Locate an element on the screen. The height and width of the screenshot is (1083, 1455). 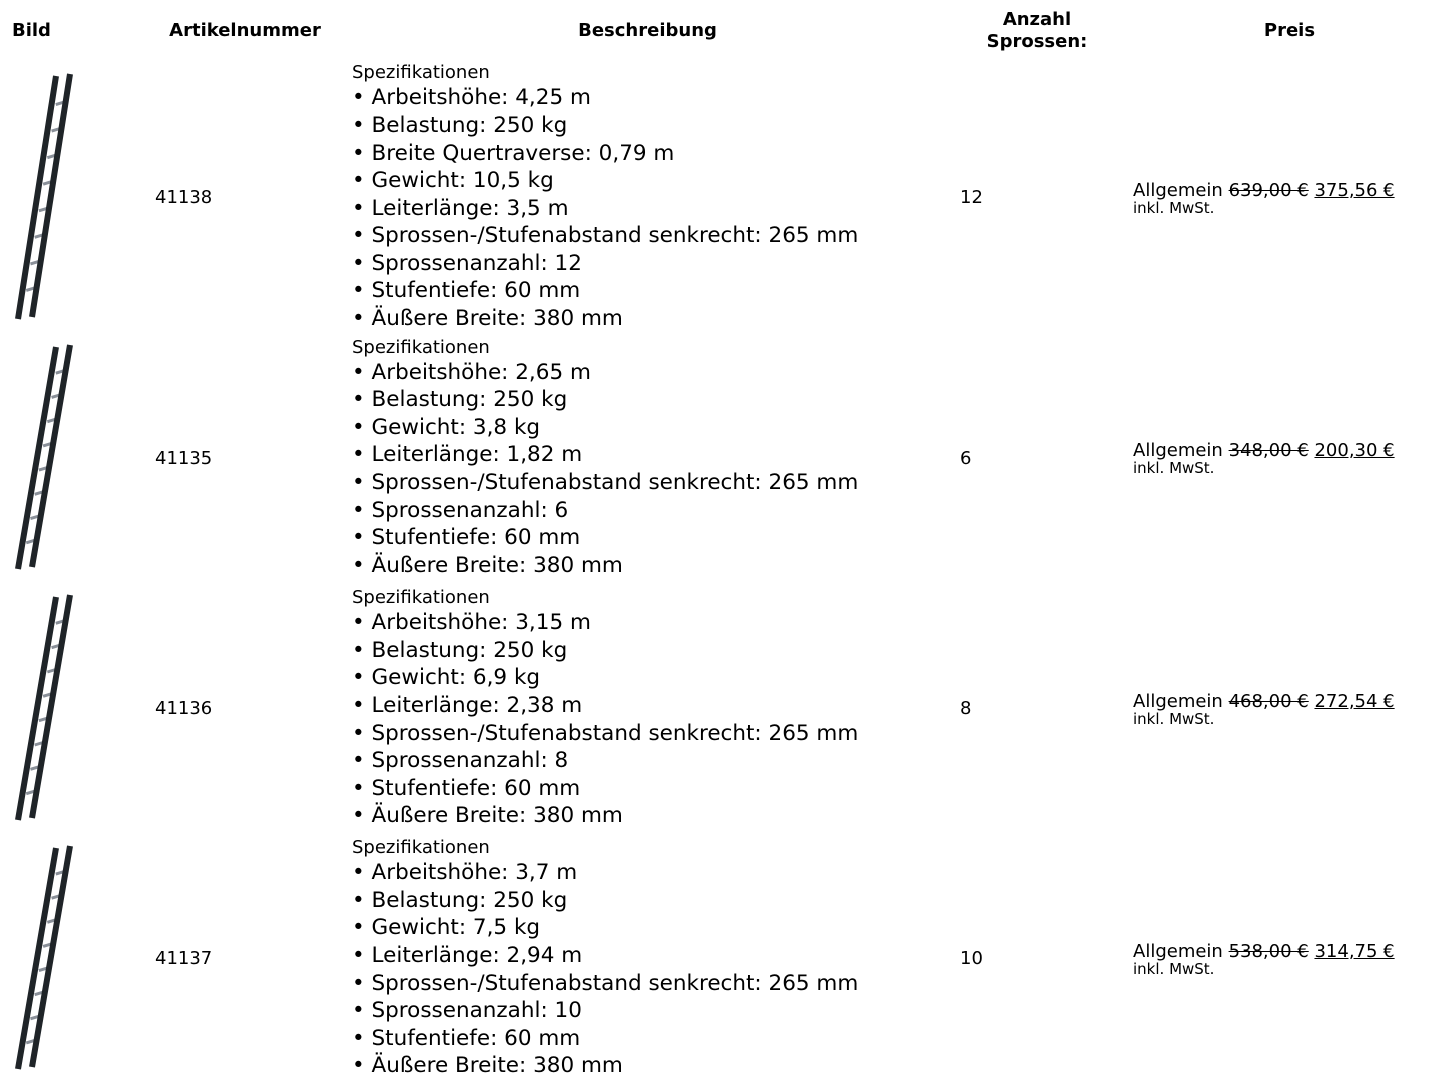
column-header: Preis is located at coordinates (1289, 31).